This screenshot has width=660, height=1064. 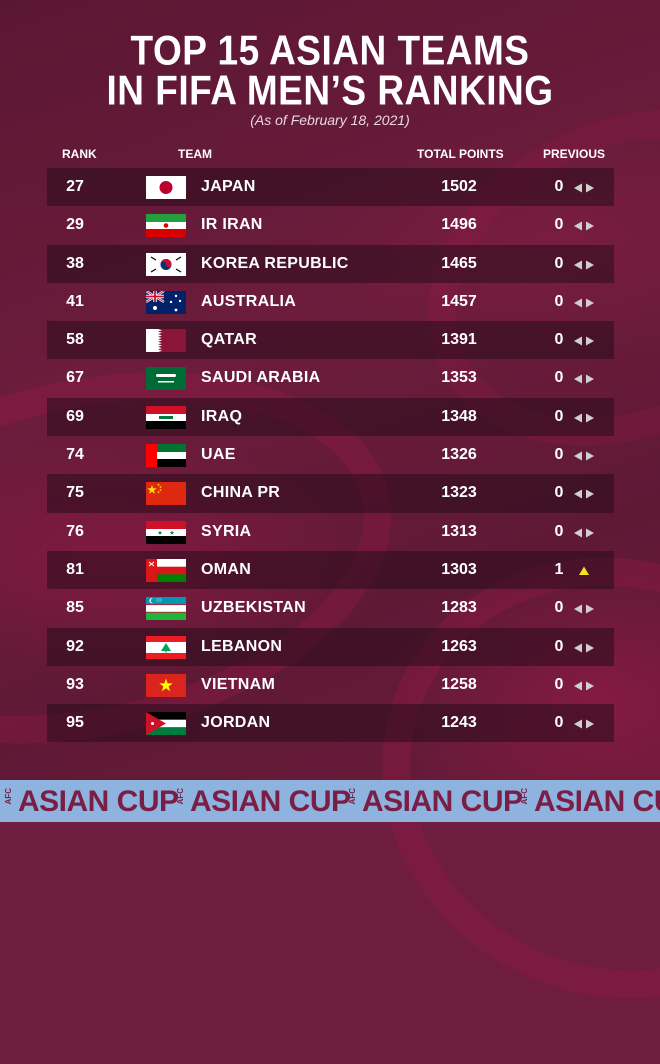 What do you see at coordinates (459, 531) in the screenshot?
I see `total-points: 1313` at bounding box center [459, 531].